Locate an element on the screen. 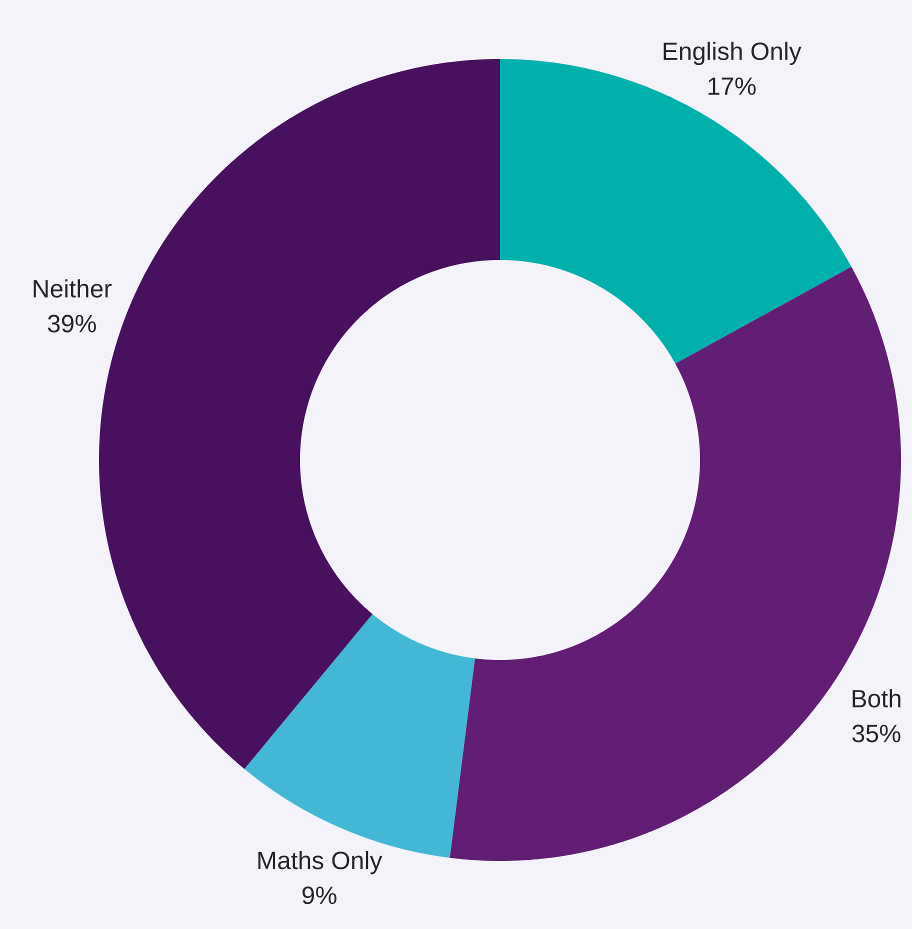 The width and height of the screenshot is (912, 929). data-label: 39% is located at coordinates (72, 323).